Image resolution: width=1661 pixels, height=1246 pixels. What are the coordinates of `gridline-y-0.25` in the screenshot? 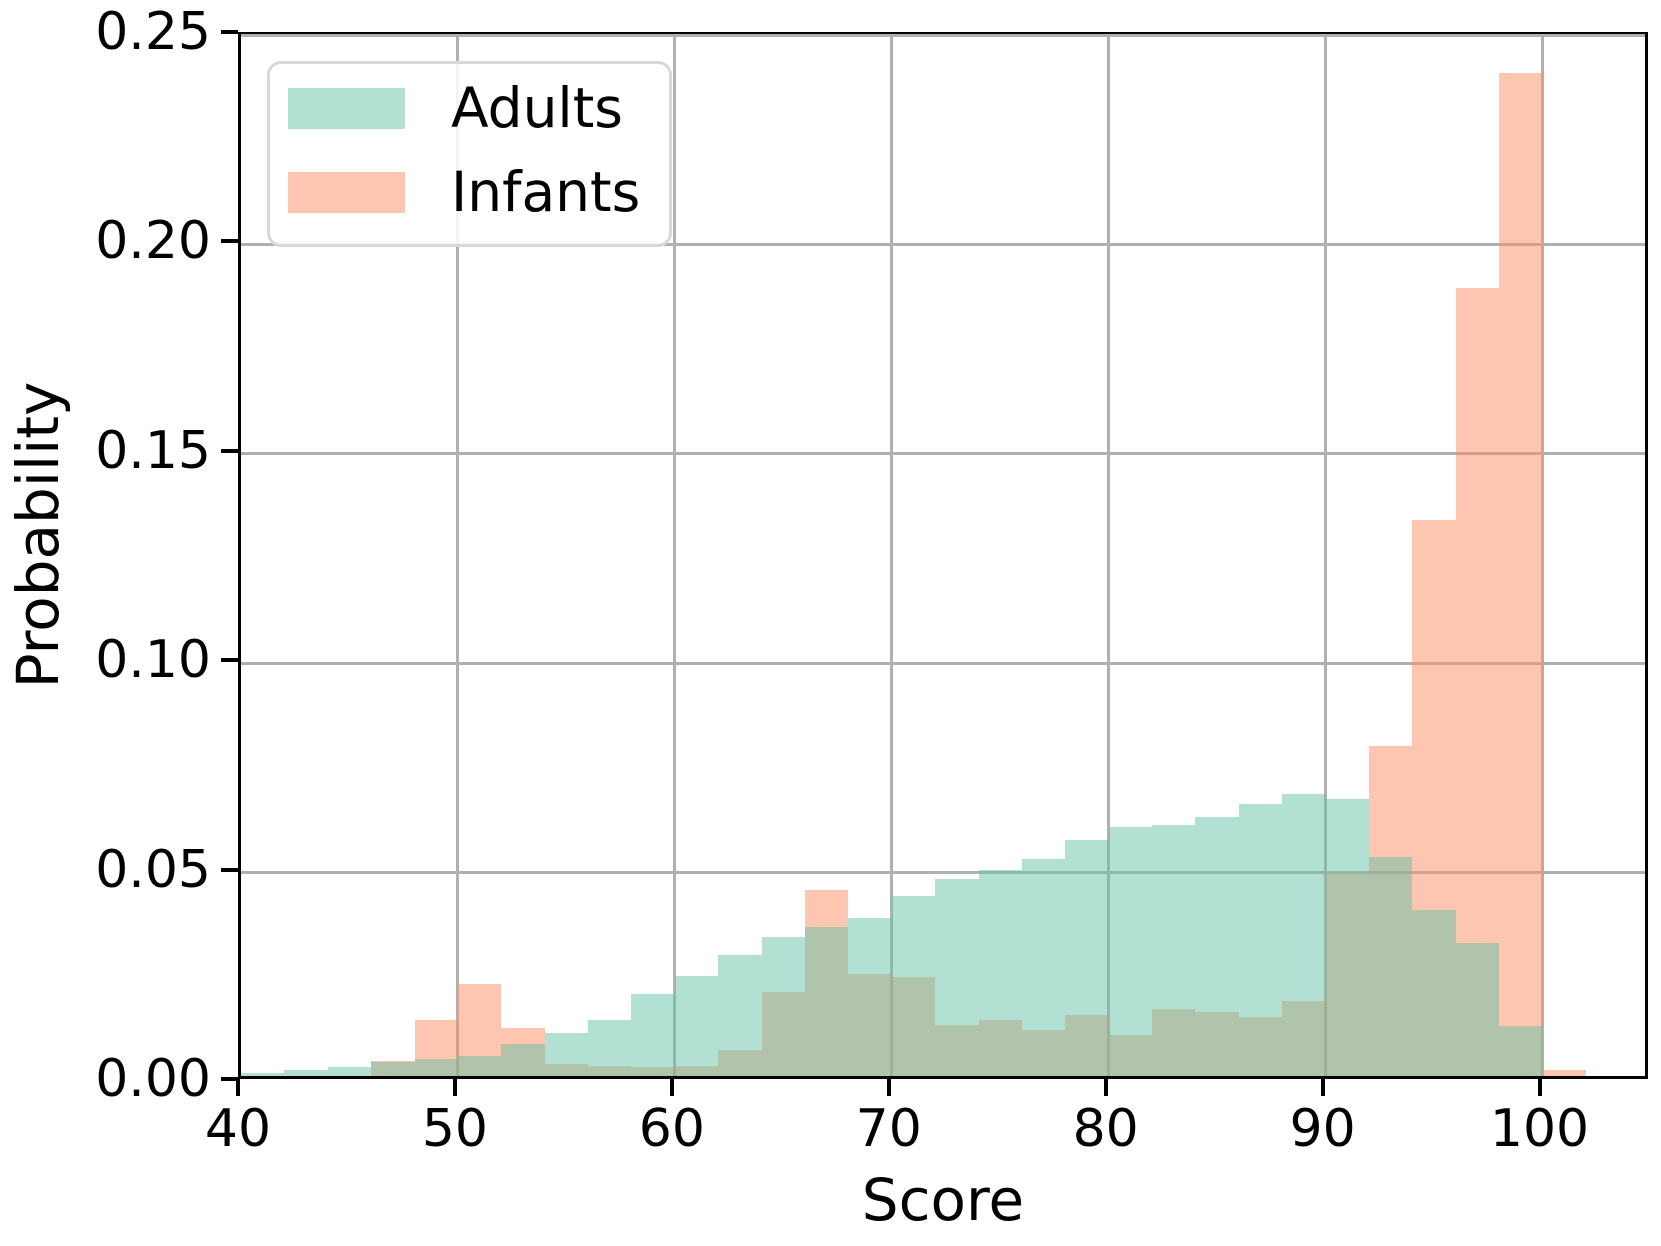 It's located at (943, 35).